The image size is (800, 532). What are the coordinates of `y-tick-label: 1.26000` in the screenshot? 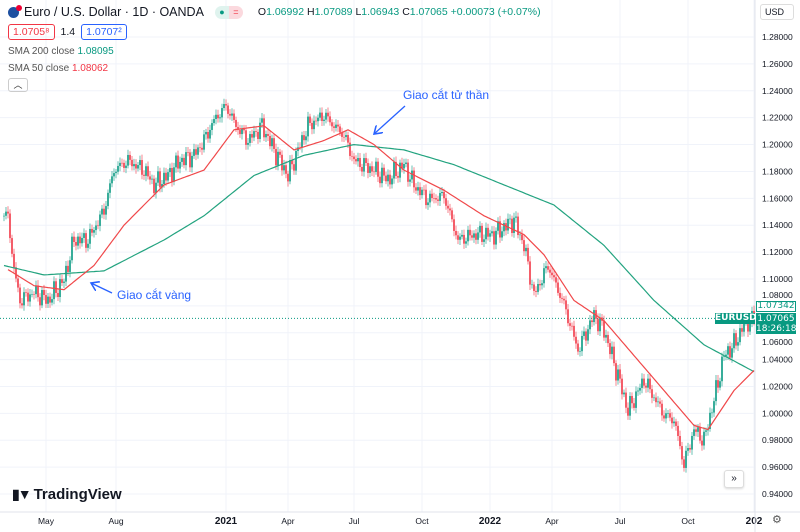 It's located at (777, 64).